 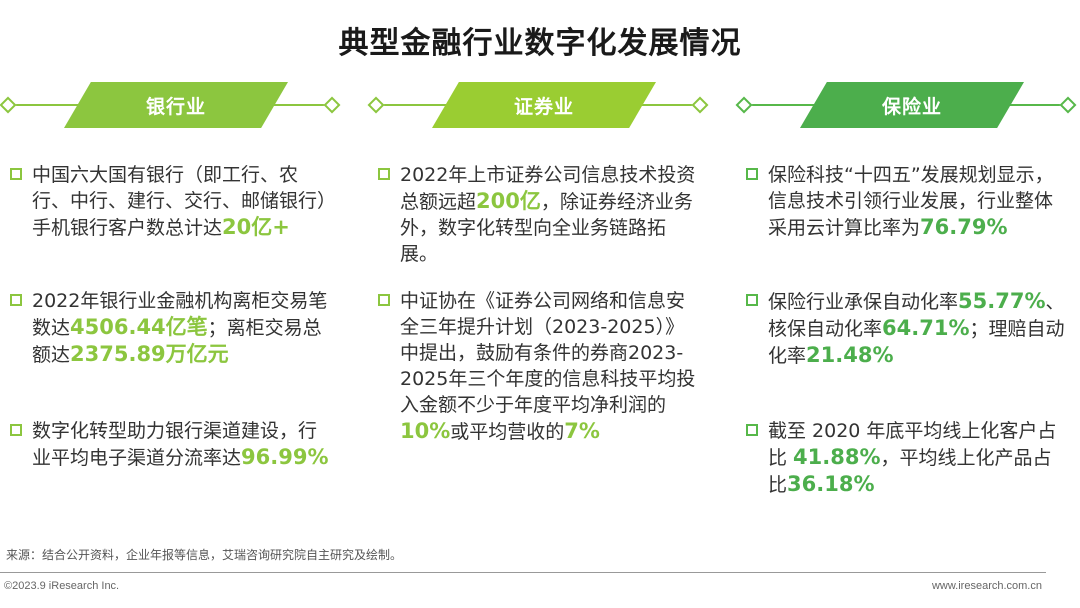 What do you see at coordinates (912, 444) in the screenshot?
I see `item-text: 截至 2020 年底平均线上化客户占比` at bounding box center [912, 444].